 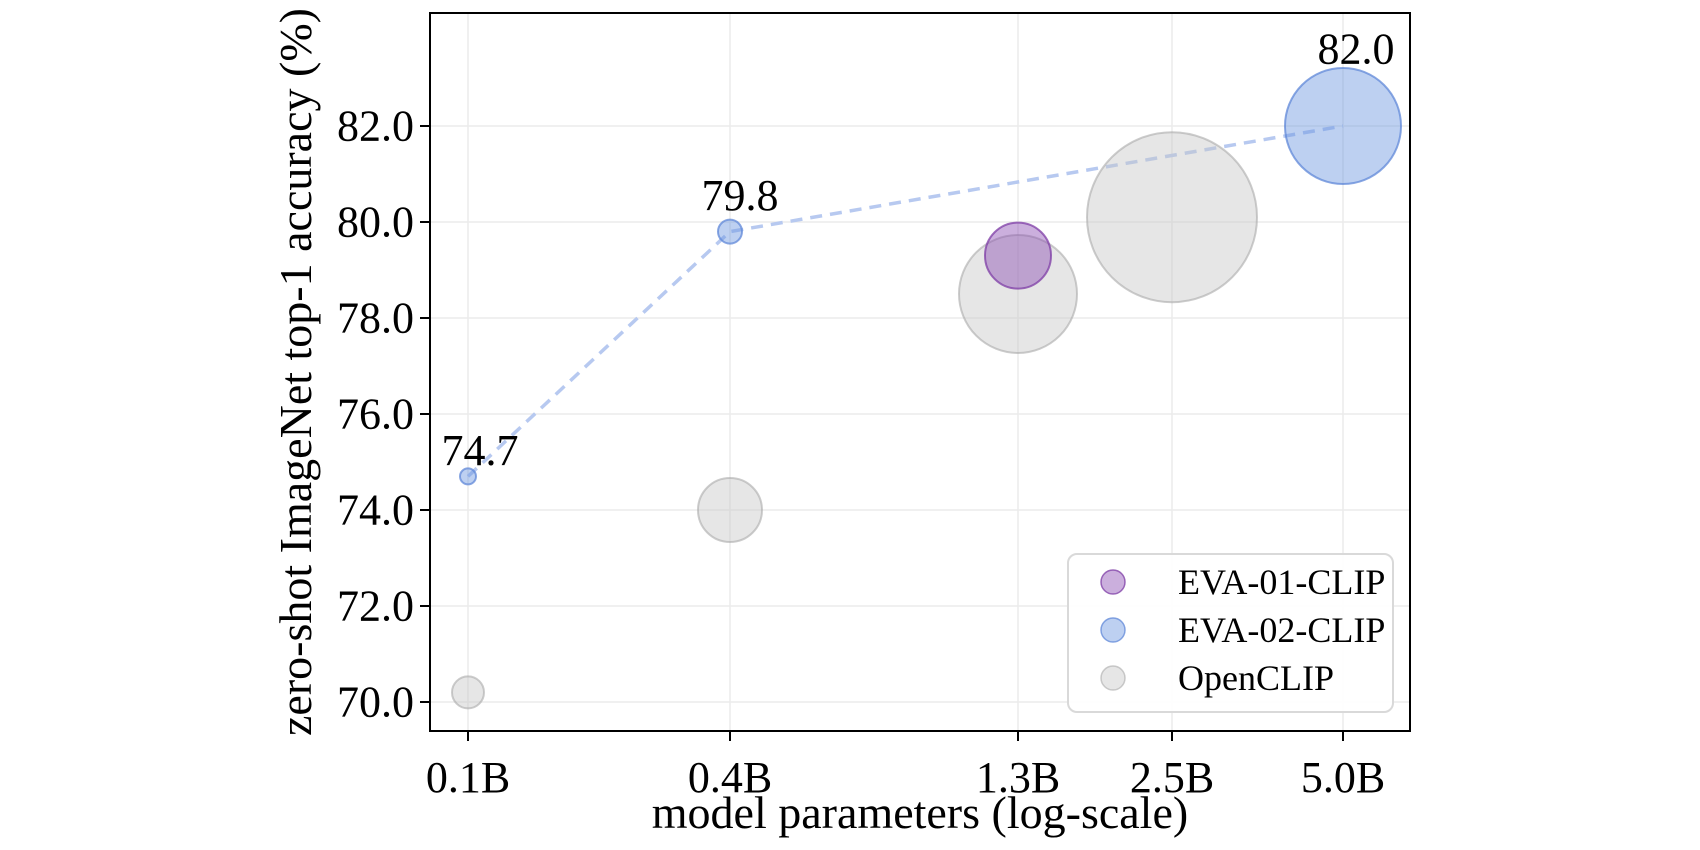 I want to click on legend-entry: OpenCLIP, so click(x=1217, y=678).